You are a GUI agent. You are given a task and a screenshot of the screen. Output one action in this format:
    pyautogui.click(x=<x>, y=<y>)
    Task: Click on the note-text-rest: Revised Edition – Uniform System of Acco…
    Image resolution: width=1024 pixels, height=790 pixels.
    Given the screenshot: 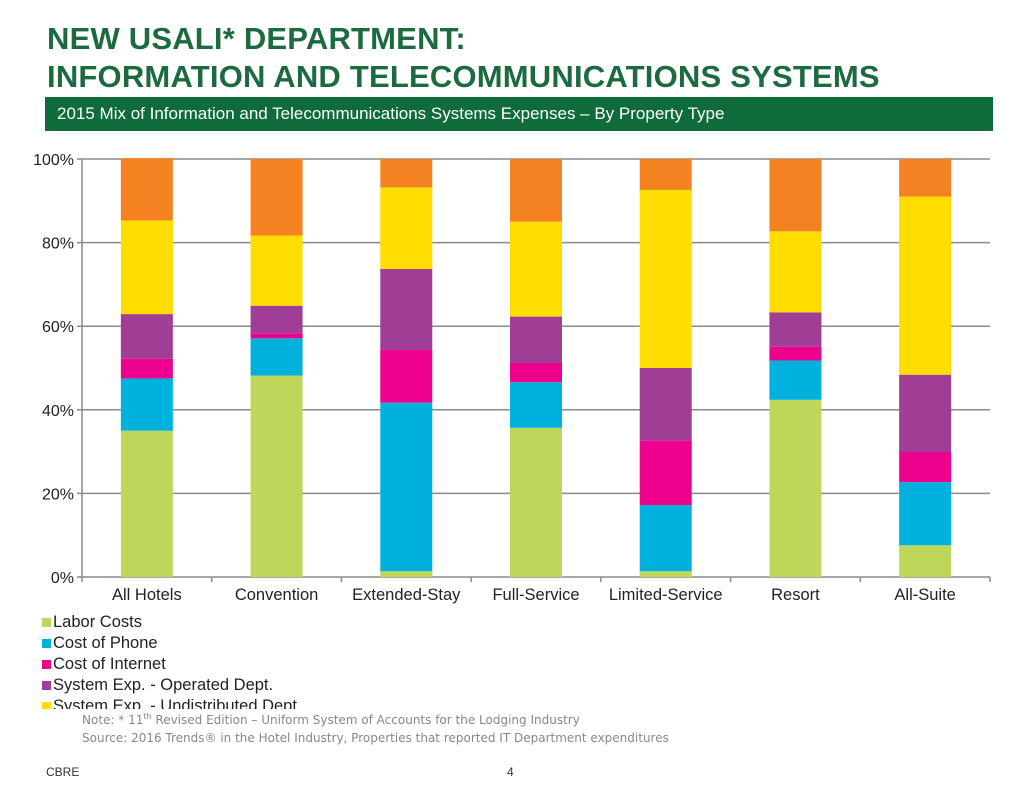 What is the action you would take?
    pyautogui.click(x=365, y=720)
    